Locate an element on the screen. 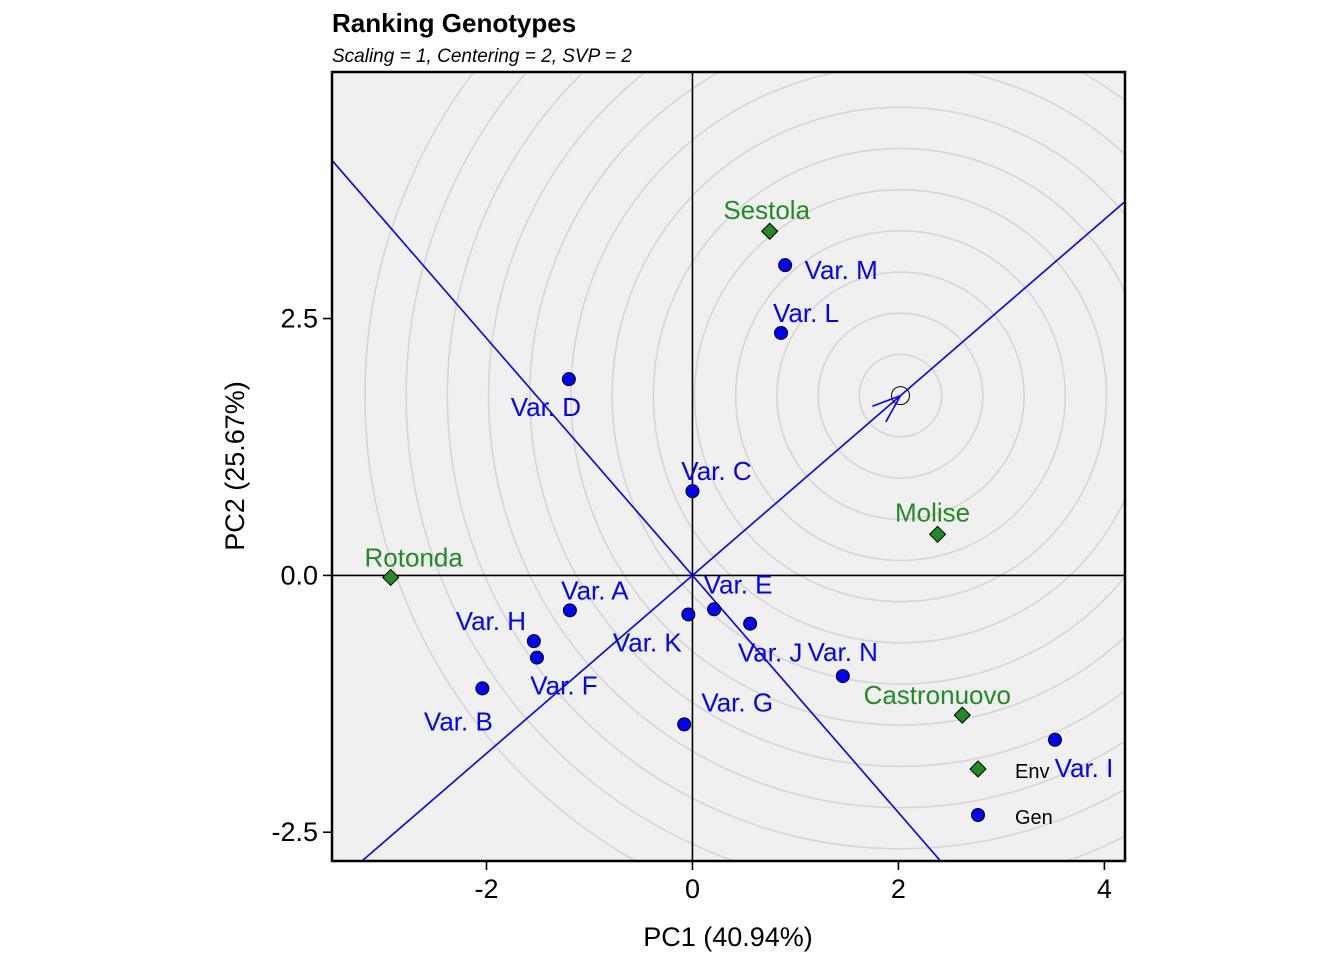 This screenshot has width=1344, height=960. legend-label-gen: Gen is located at coordinates (1034, 818).